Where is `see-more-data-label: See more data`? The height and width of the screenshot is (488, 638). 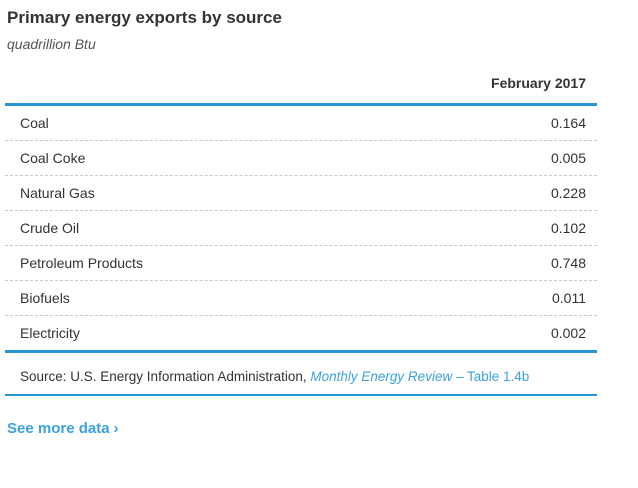 see-more-data-label: See more data is located at coordinates (58, 428).